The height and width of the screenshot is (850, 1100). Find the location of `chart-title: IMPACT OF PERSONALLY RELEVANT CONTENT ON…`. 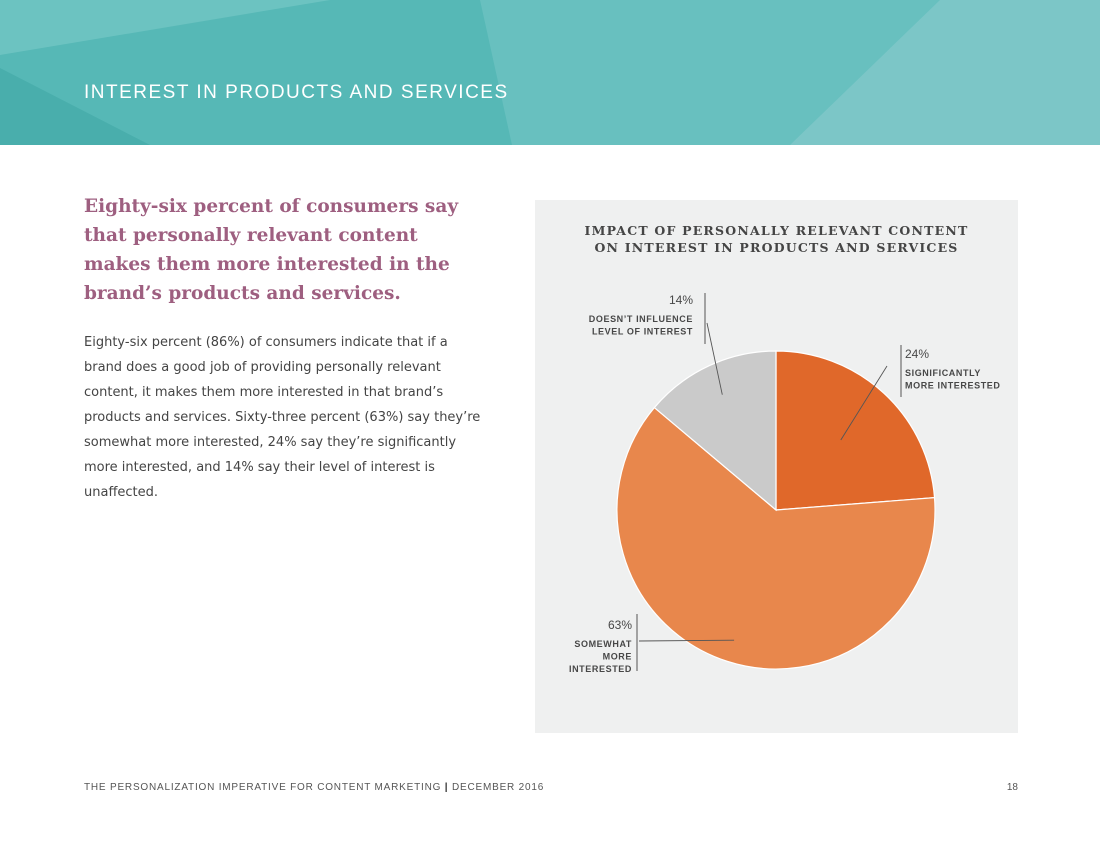

chart-title: IMPACT OF PERSONALLY RELEVANT CONTENT ON… is located at coordinates (776, 239).